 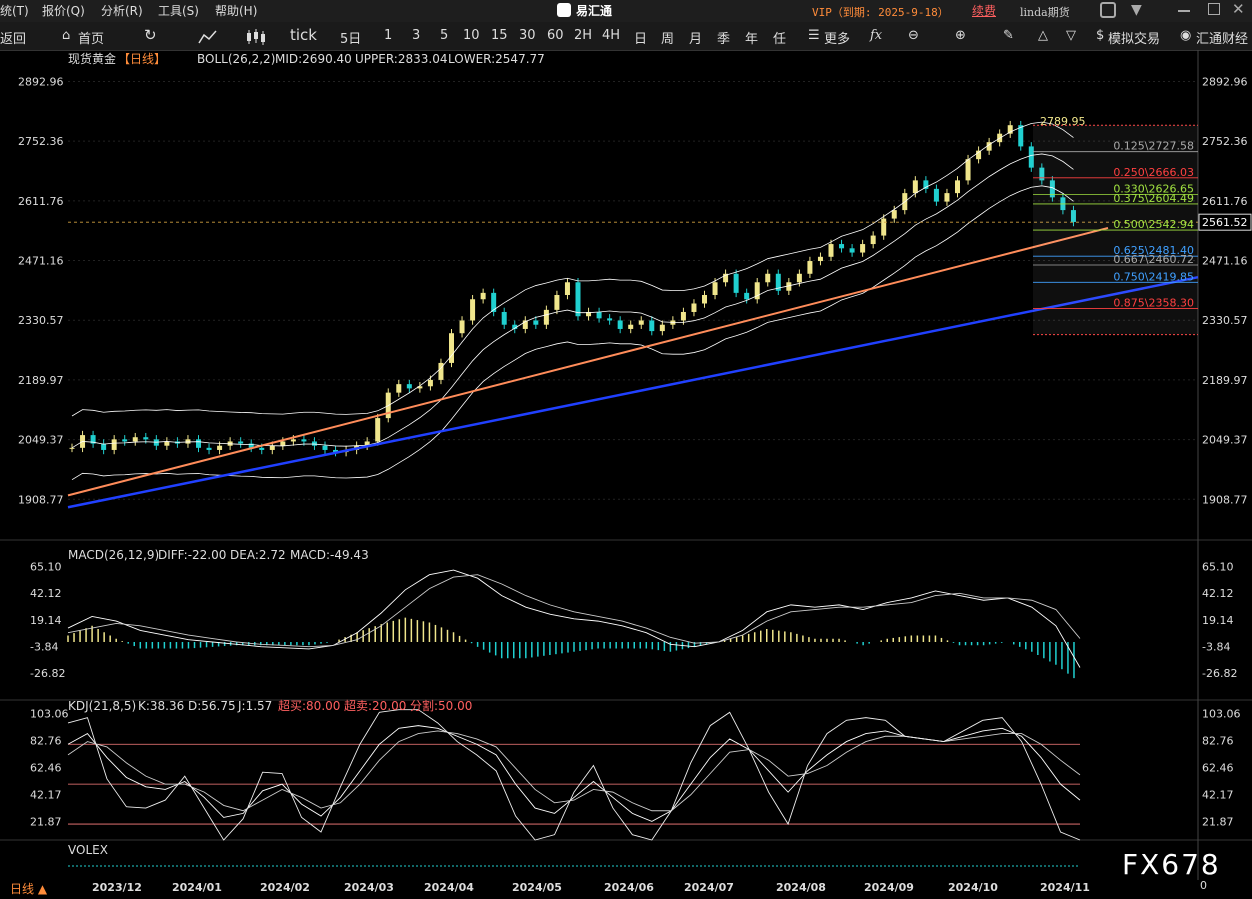 I want to click on formula-icon: fx, so click(x=876, y=35).